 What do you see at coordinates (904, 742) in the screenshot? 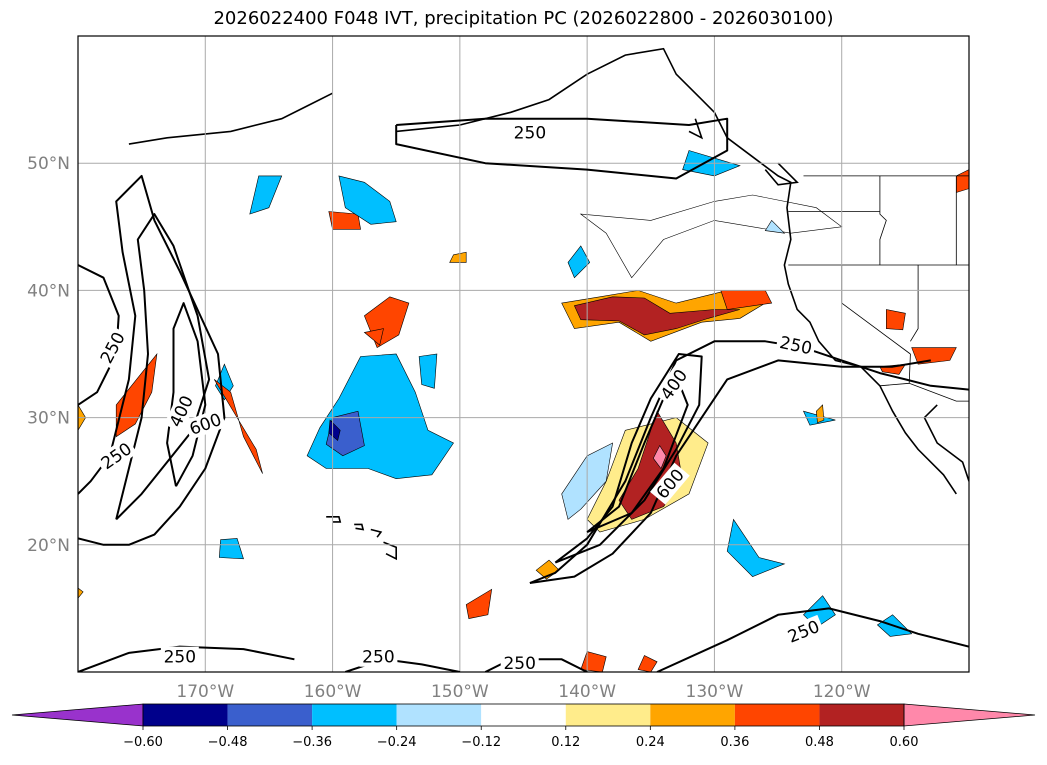
I see `colorbar-tick-label: 0.60` at bounding box center [904, 742].